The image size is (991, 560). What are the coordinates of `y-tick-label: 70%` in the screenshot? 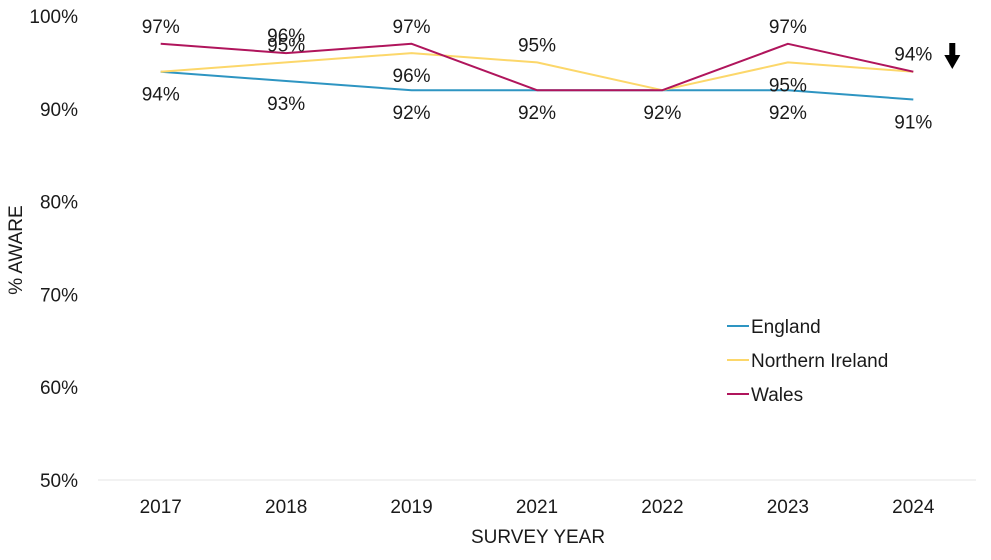 It's located at (59, 295).